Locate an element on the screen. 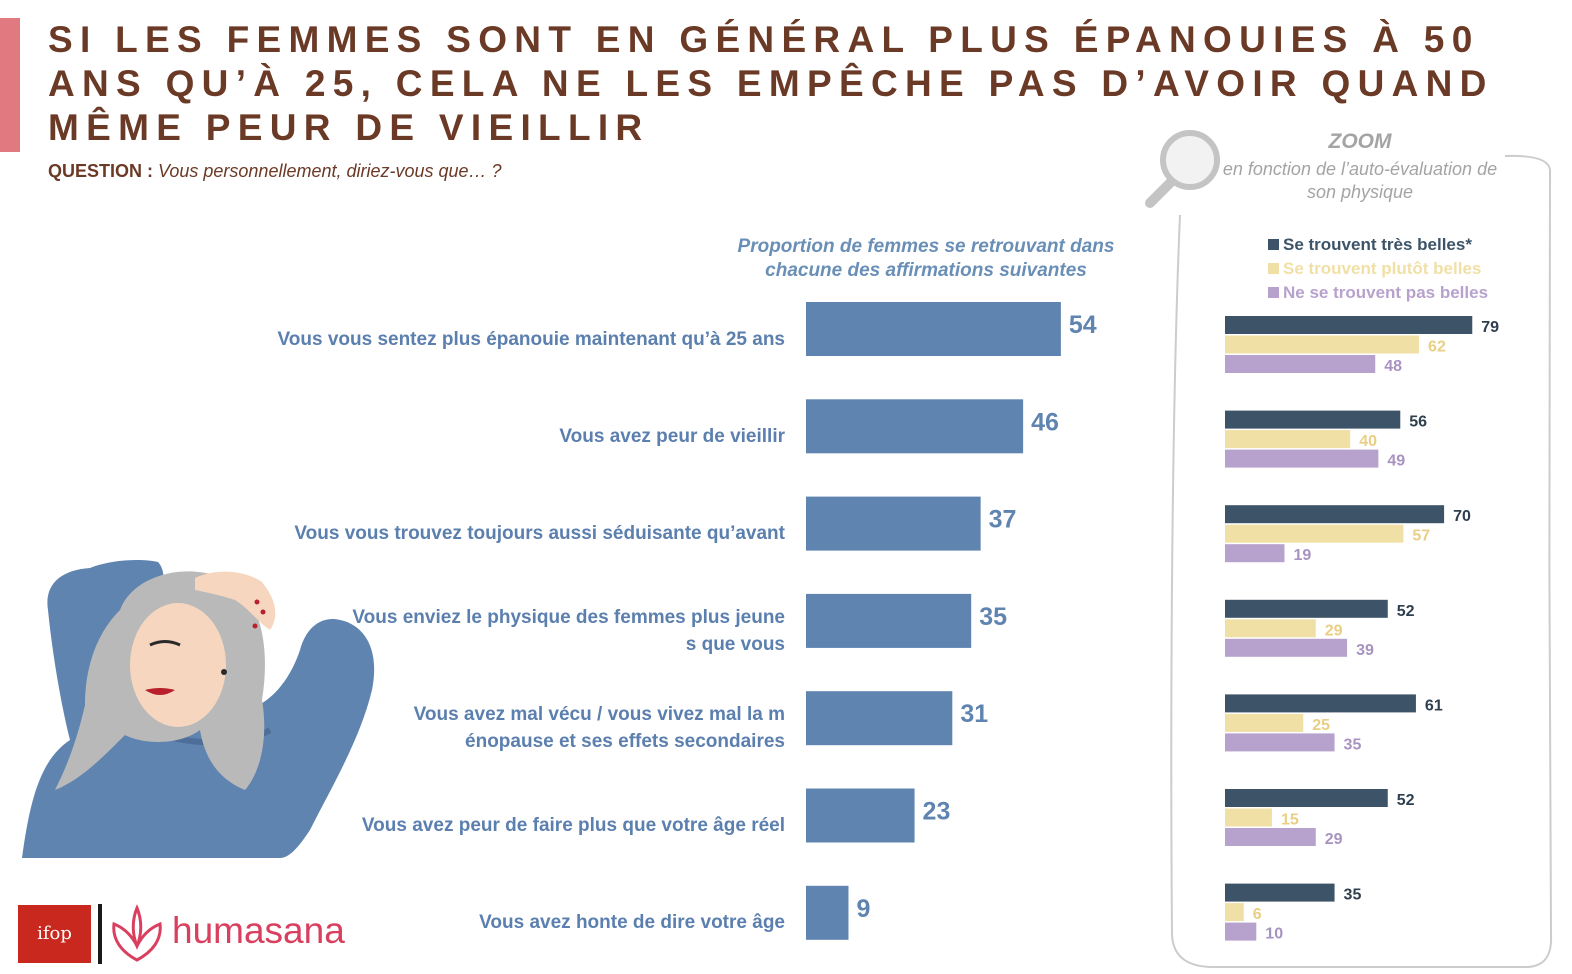 This screenshot has width=1572, height=974. zoom-value-label-g1-s3: 48 is located at coordinates (1393, 366).